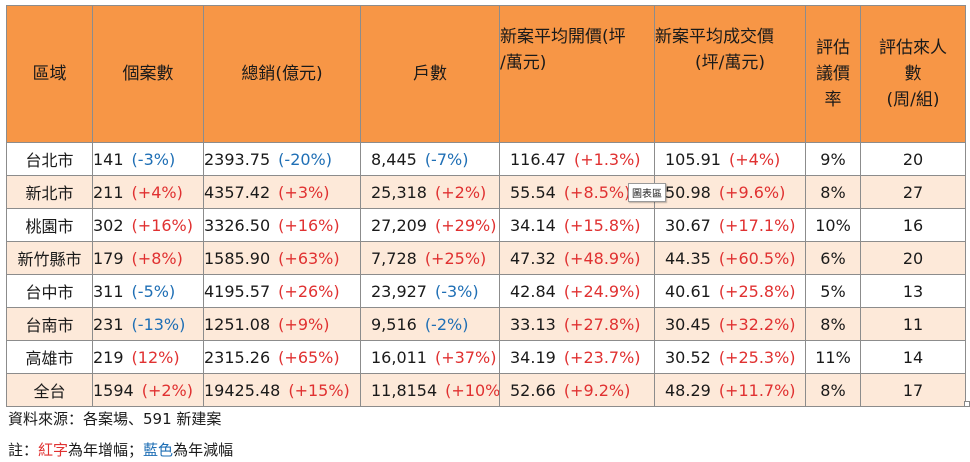 Image resolution: width=970 pixels, height=462 pixels. What do you see at coordinates (446, 159) in the screenshot?
I see `units-change: (-7%)` at bounding box center [446, 159].